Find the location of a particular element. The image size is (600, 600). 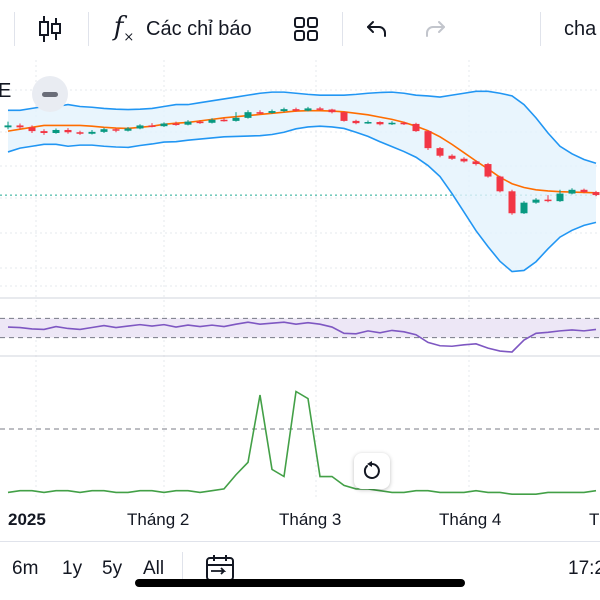

minus-icon is located at coordinates (50, 94).